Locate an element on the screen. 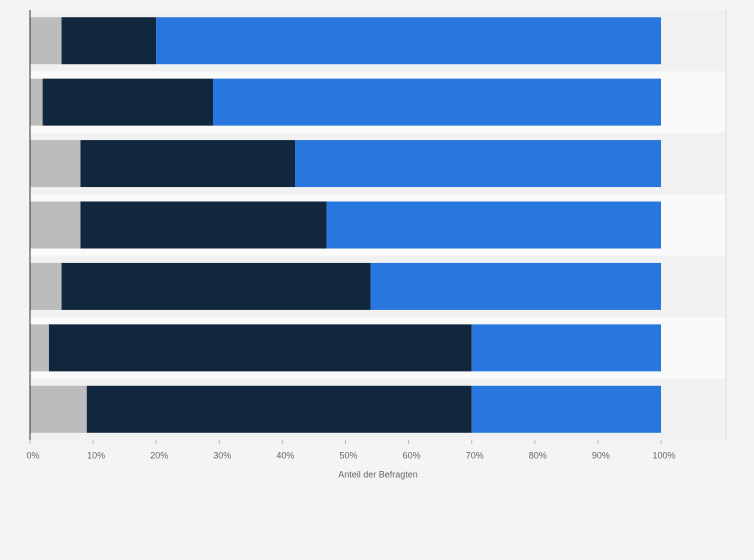 This screenshot has width=754, height=560. x-tick-label: 50% is located at coordinates (348, 455).